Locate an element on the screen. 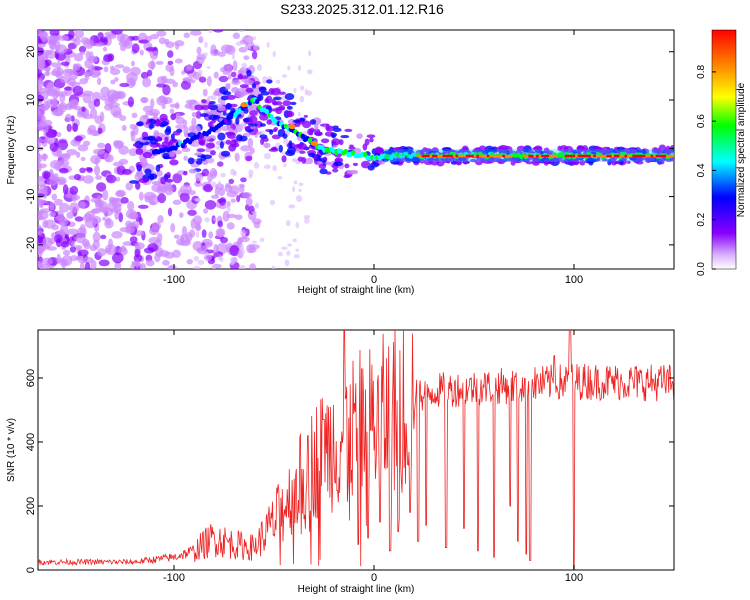  top-y-tick-label: 10 is located at coordinates (31, 100).